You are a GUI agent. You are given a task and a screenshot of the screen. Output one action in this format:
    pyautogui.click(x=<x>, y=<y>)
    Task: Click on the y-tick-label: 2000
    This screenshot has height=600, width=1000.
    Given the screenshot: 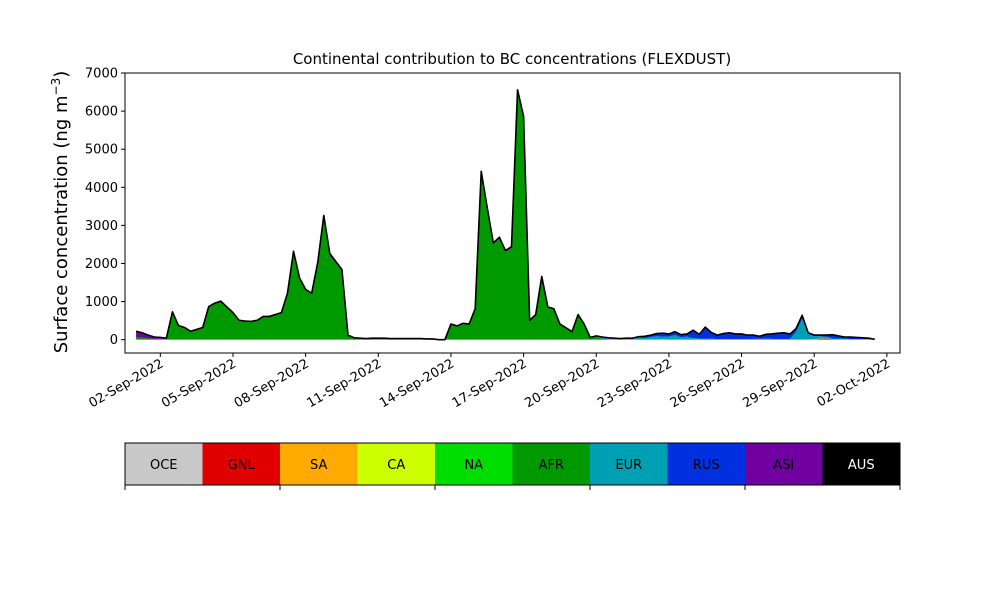 What is the action you would take?
    pyautogui.click(x=101, y=264)
    